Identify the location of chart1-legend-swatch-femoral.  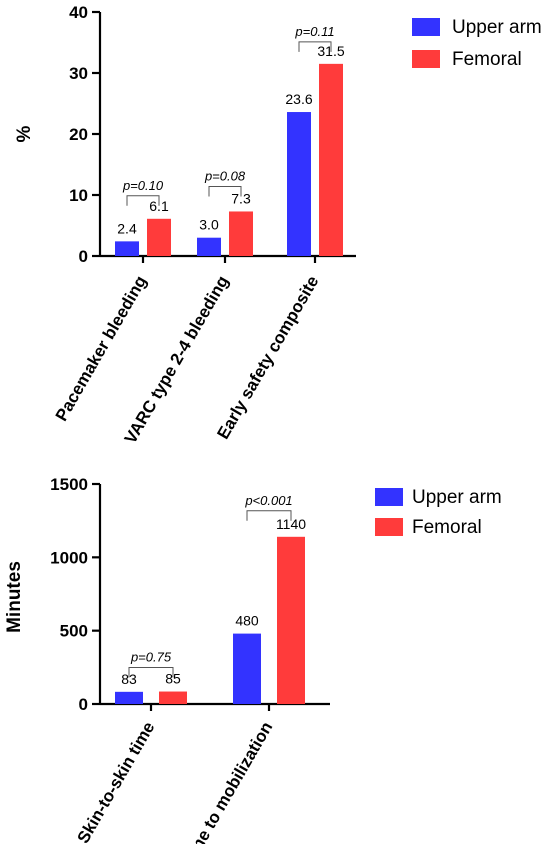
(426, 59).